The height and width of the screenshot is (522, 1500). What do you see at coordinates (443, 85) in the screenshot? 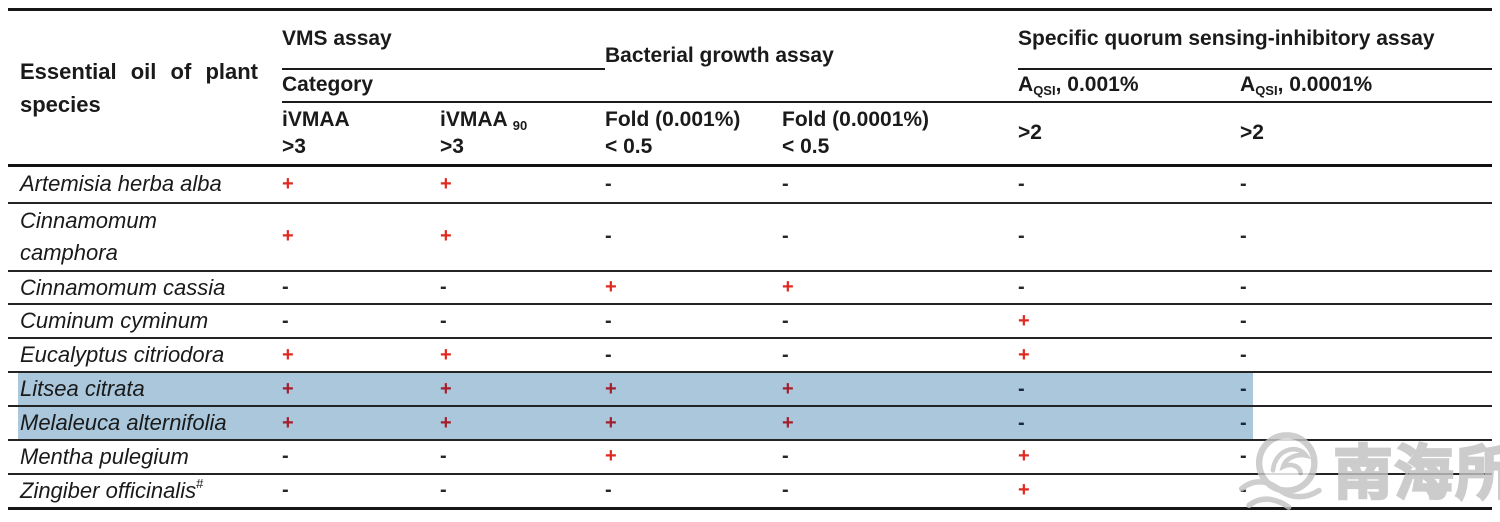
I see `subgroup-header-category: Category` at bounding box center [443, 85].